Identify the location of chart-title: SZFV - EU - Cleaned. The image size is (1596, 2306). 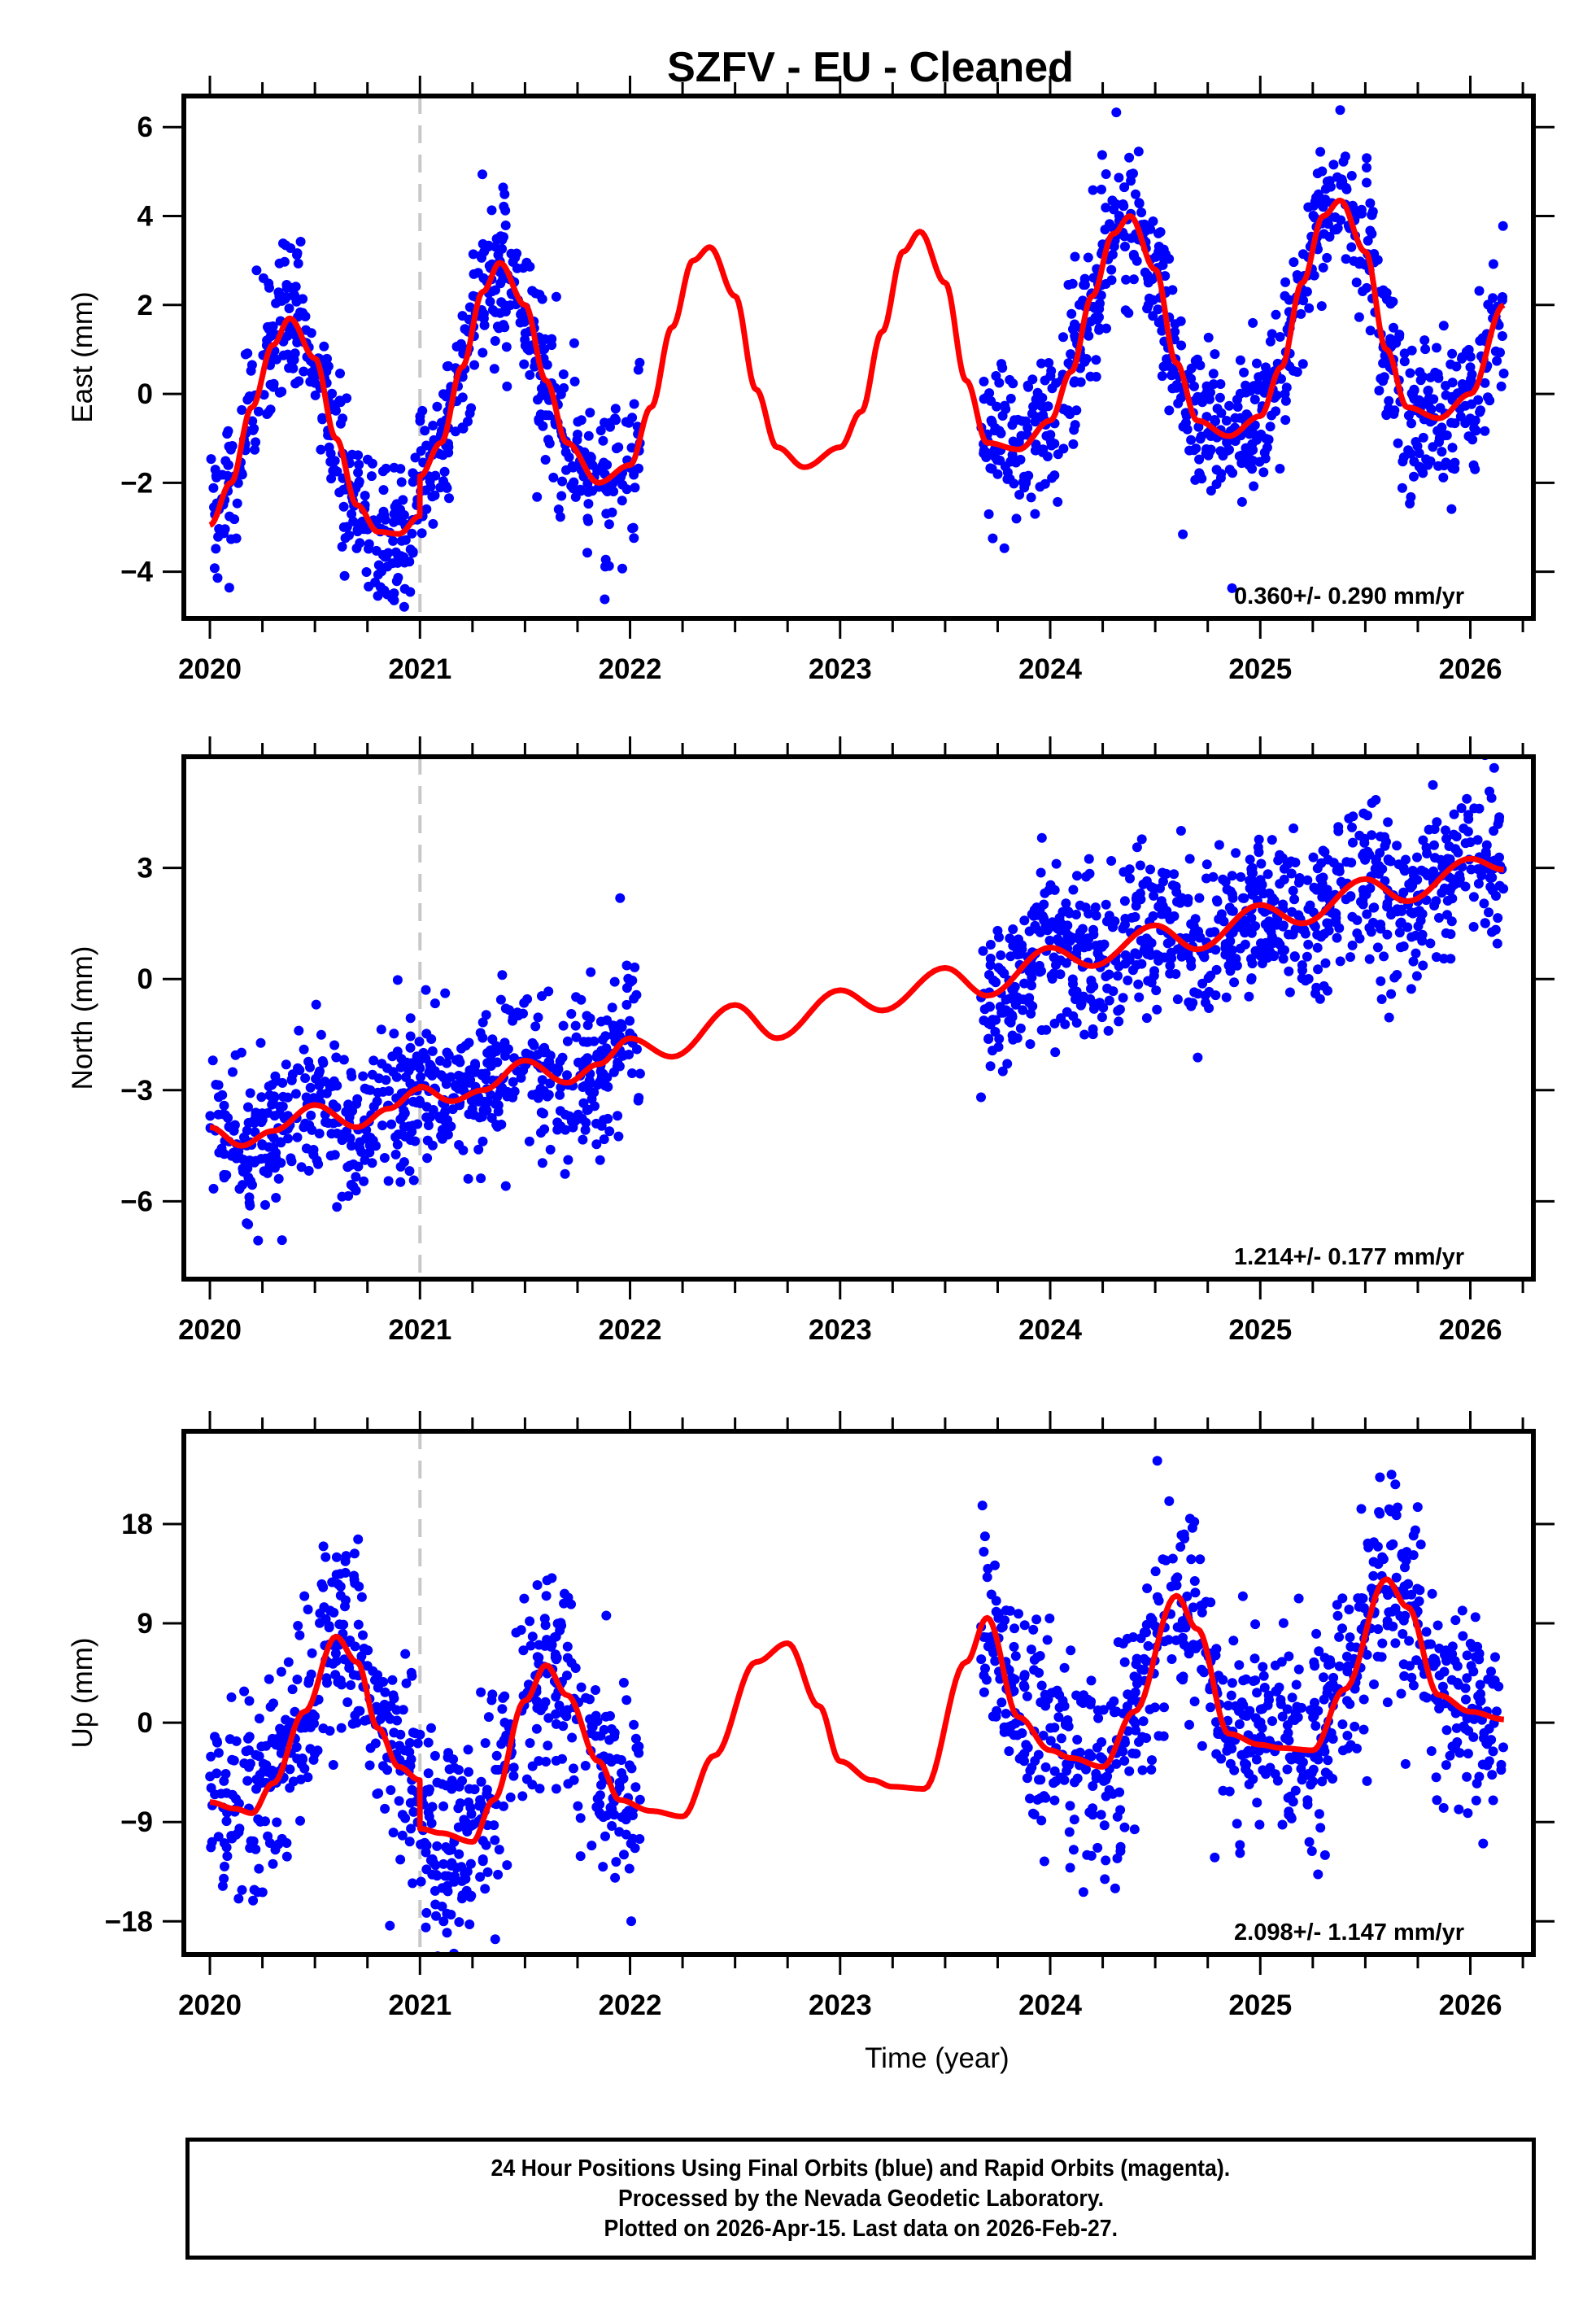
(870, 67).